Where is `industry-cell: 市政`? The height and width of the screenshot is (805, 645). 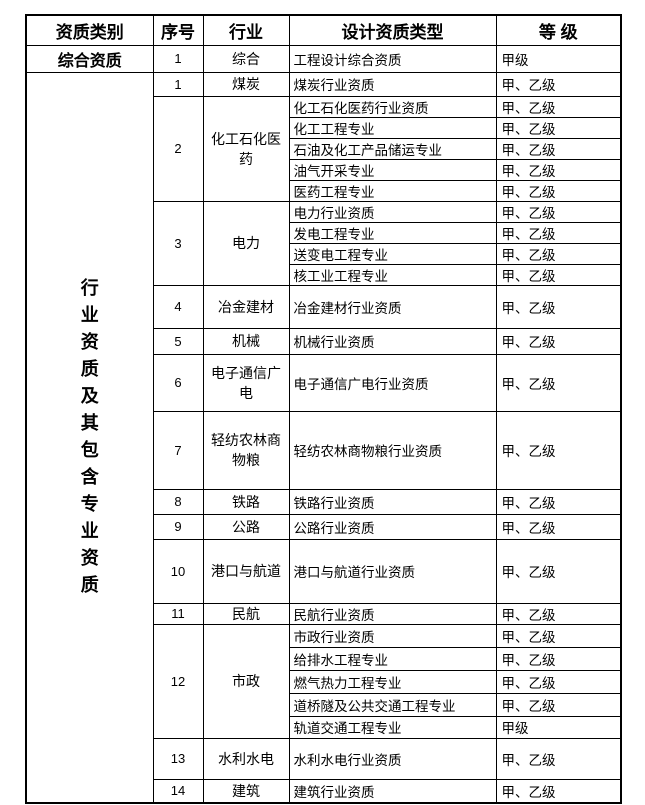
industry-cell: 市政 is located at coordinates (246, 681).